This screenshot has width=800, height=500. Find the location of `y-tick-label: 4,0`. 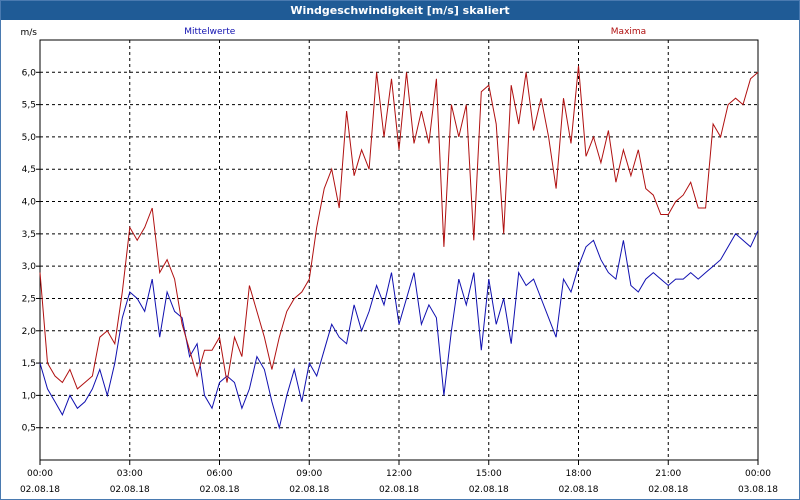

y-tick-label: 4,0 is located at coordinates (29, 203).